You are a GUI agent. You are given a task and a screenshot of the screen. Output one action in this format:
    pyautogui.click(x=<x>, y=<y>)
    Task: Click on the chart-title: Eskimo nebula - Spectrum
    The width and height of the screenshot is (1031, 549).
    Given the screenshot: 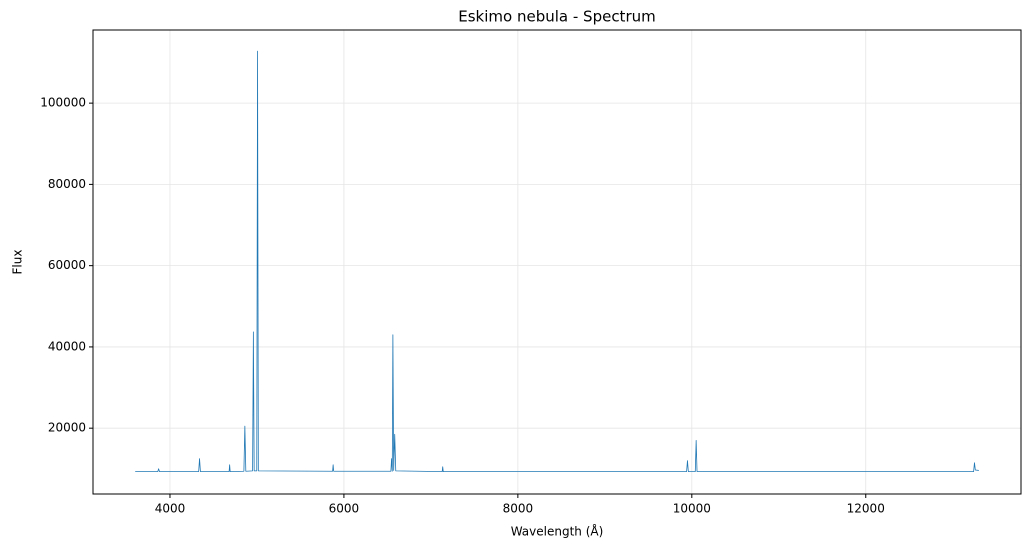 What is the action you would take?
    pyautogui.click(x=556, y=17)
    